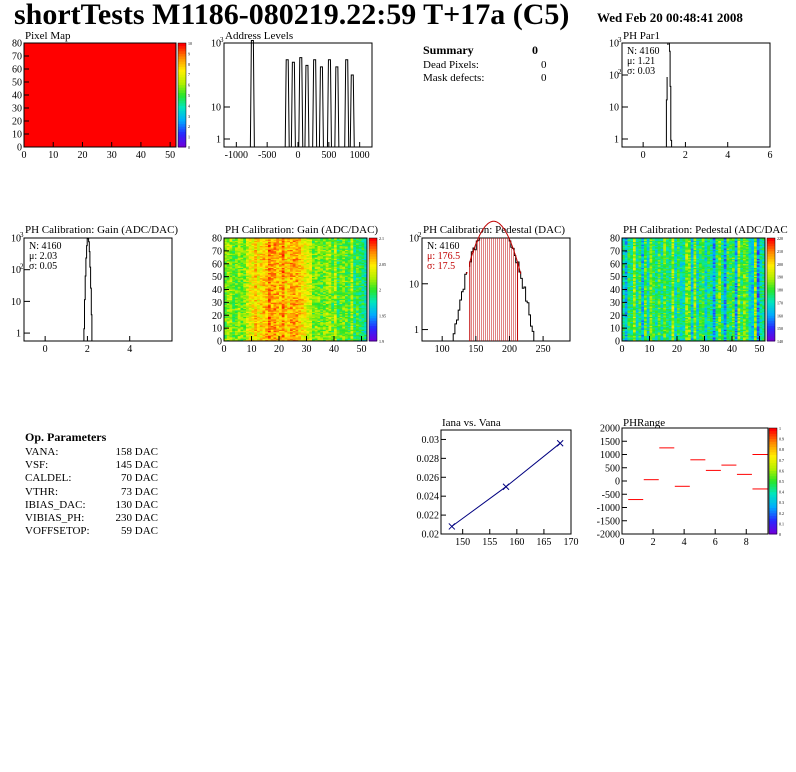 This screenshot has height=772, width=796. Describe the element at coordinates (182, 76) in the screenshot. I see `z-scale-cell` at that location.